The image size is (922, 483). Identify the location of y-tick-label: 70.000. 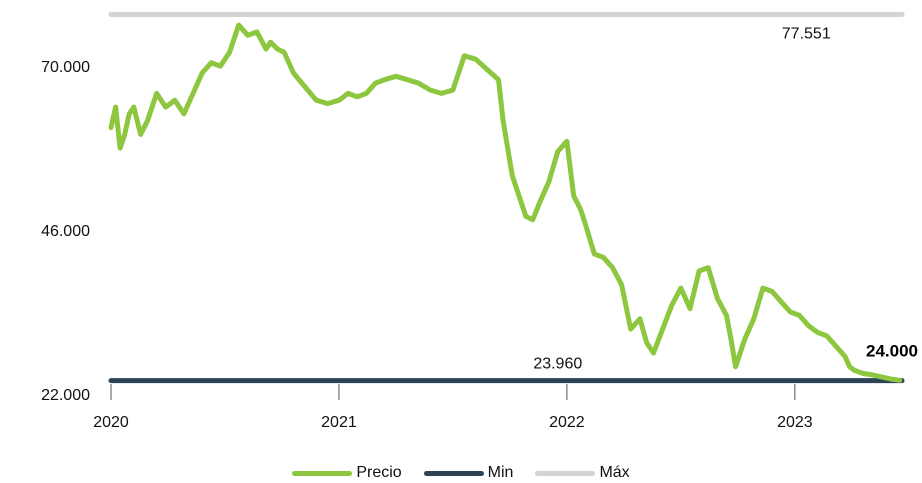
(65, 67).